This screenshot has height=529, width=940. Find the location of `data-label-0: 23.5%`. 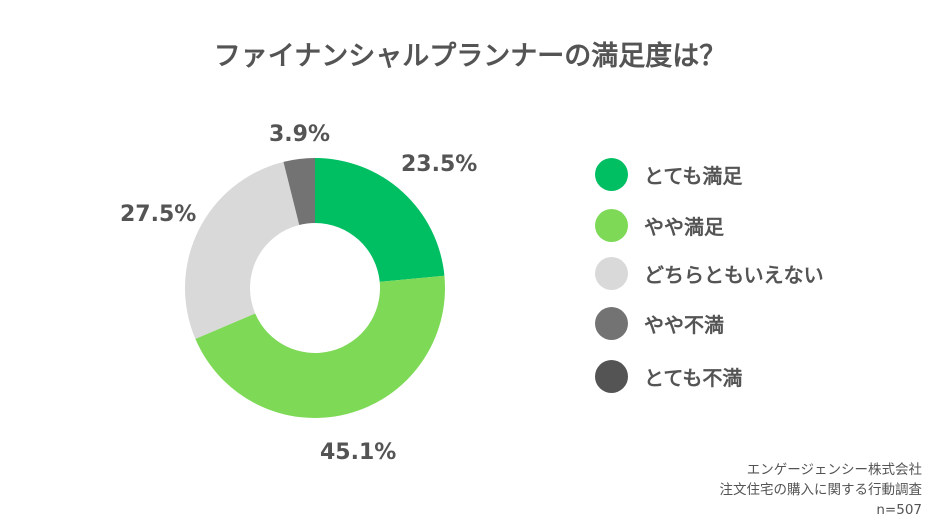

data-label-0: 23.5% is located at coordinates (439, 164).